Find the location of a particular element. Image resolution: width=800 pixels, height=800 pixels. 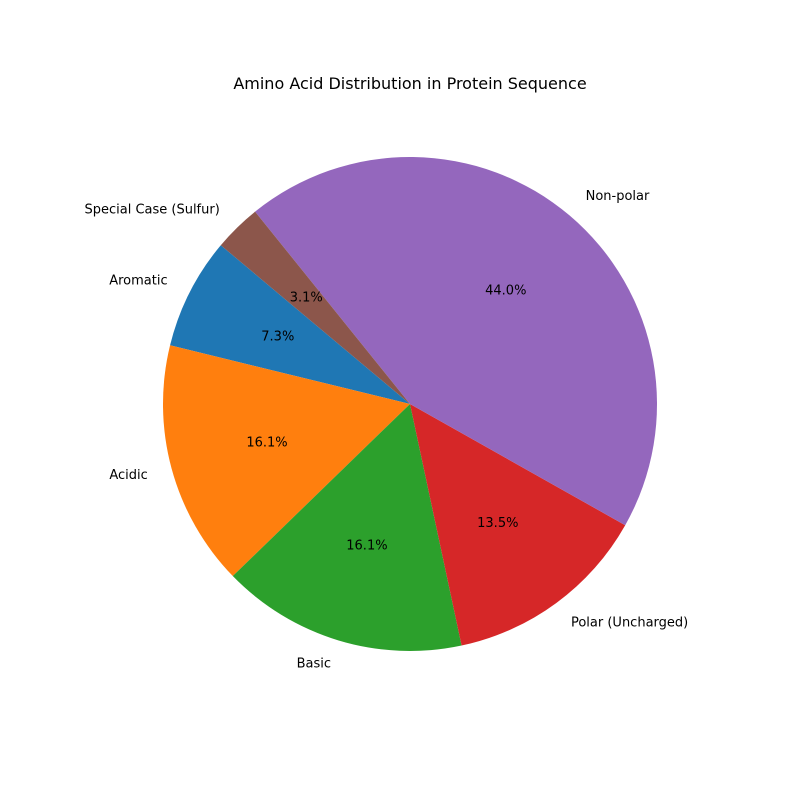

pie-slice-aromatic is located at coordinates (290, 324).